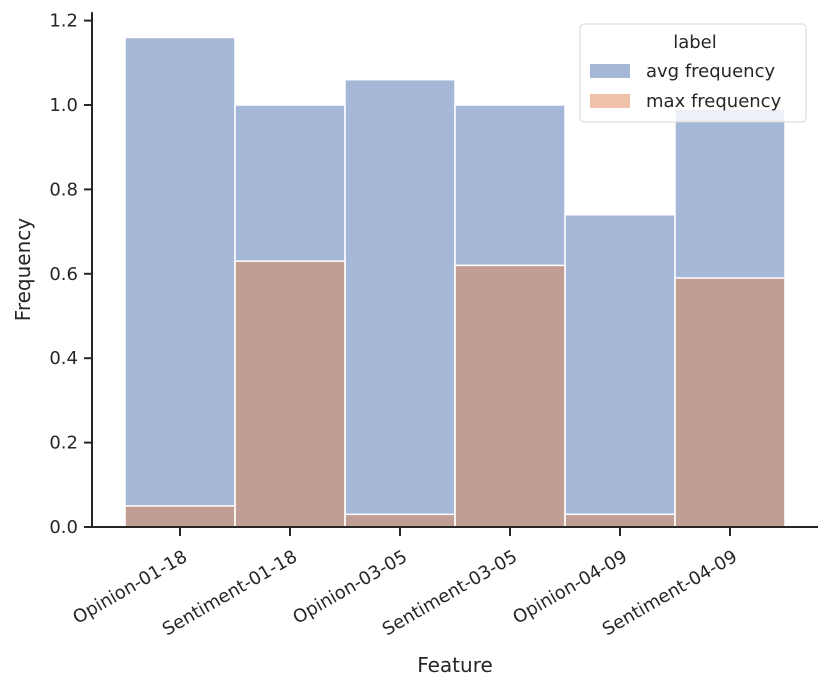 Image resolution: width=830 pixels, height=695 pixels. What do you see at coordinates (695, 42) in the screenshot?
I see `legend-title: label` at bounding box center [695, 42].